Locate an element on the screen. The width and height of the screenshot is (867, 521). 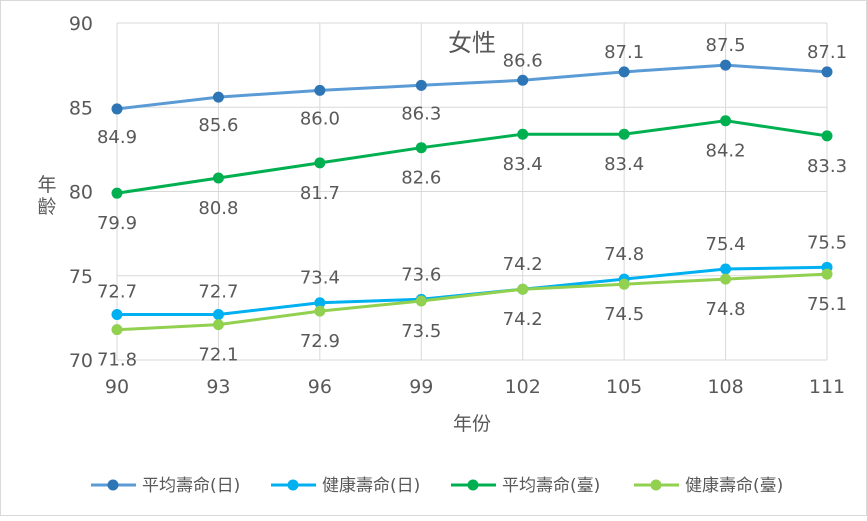
x-tick-label: 90 is located at coordinates (117, 387).